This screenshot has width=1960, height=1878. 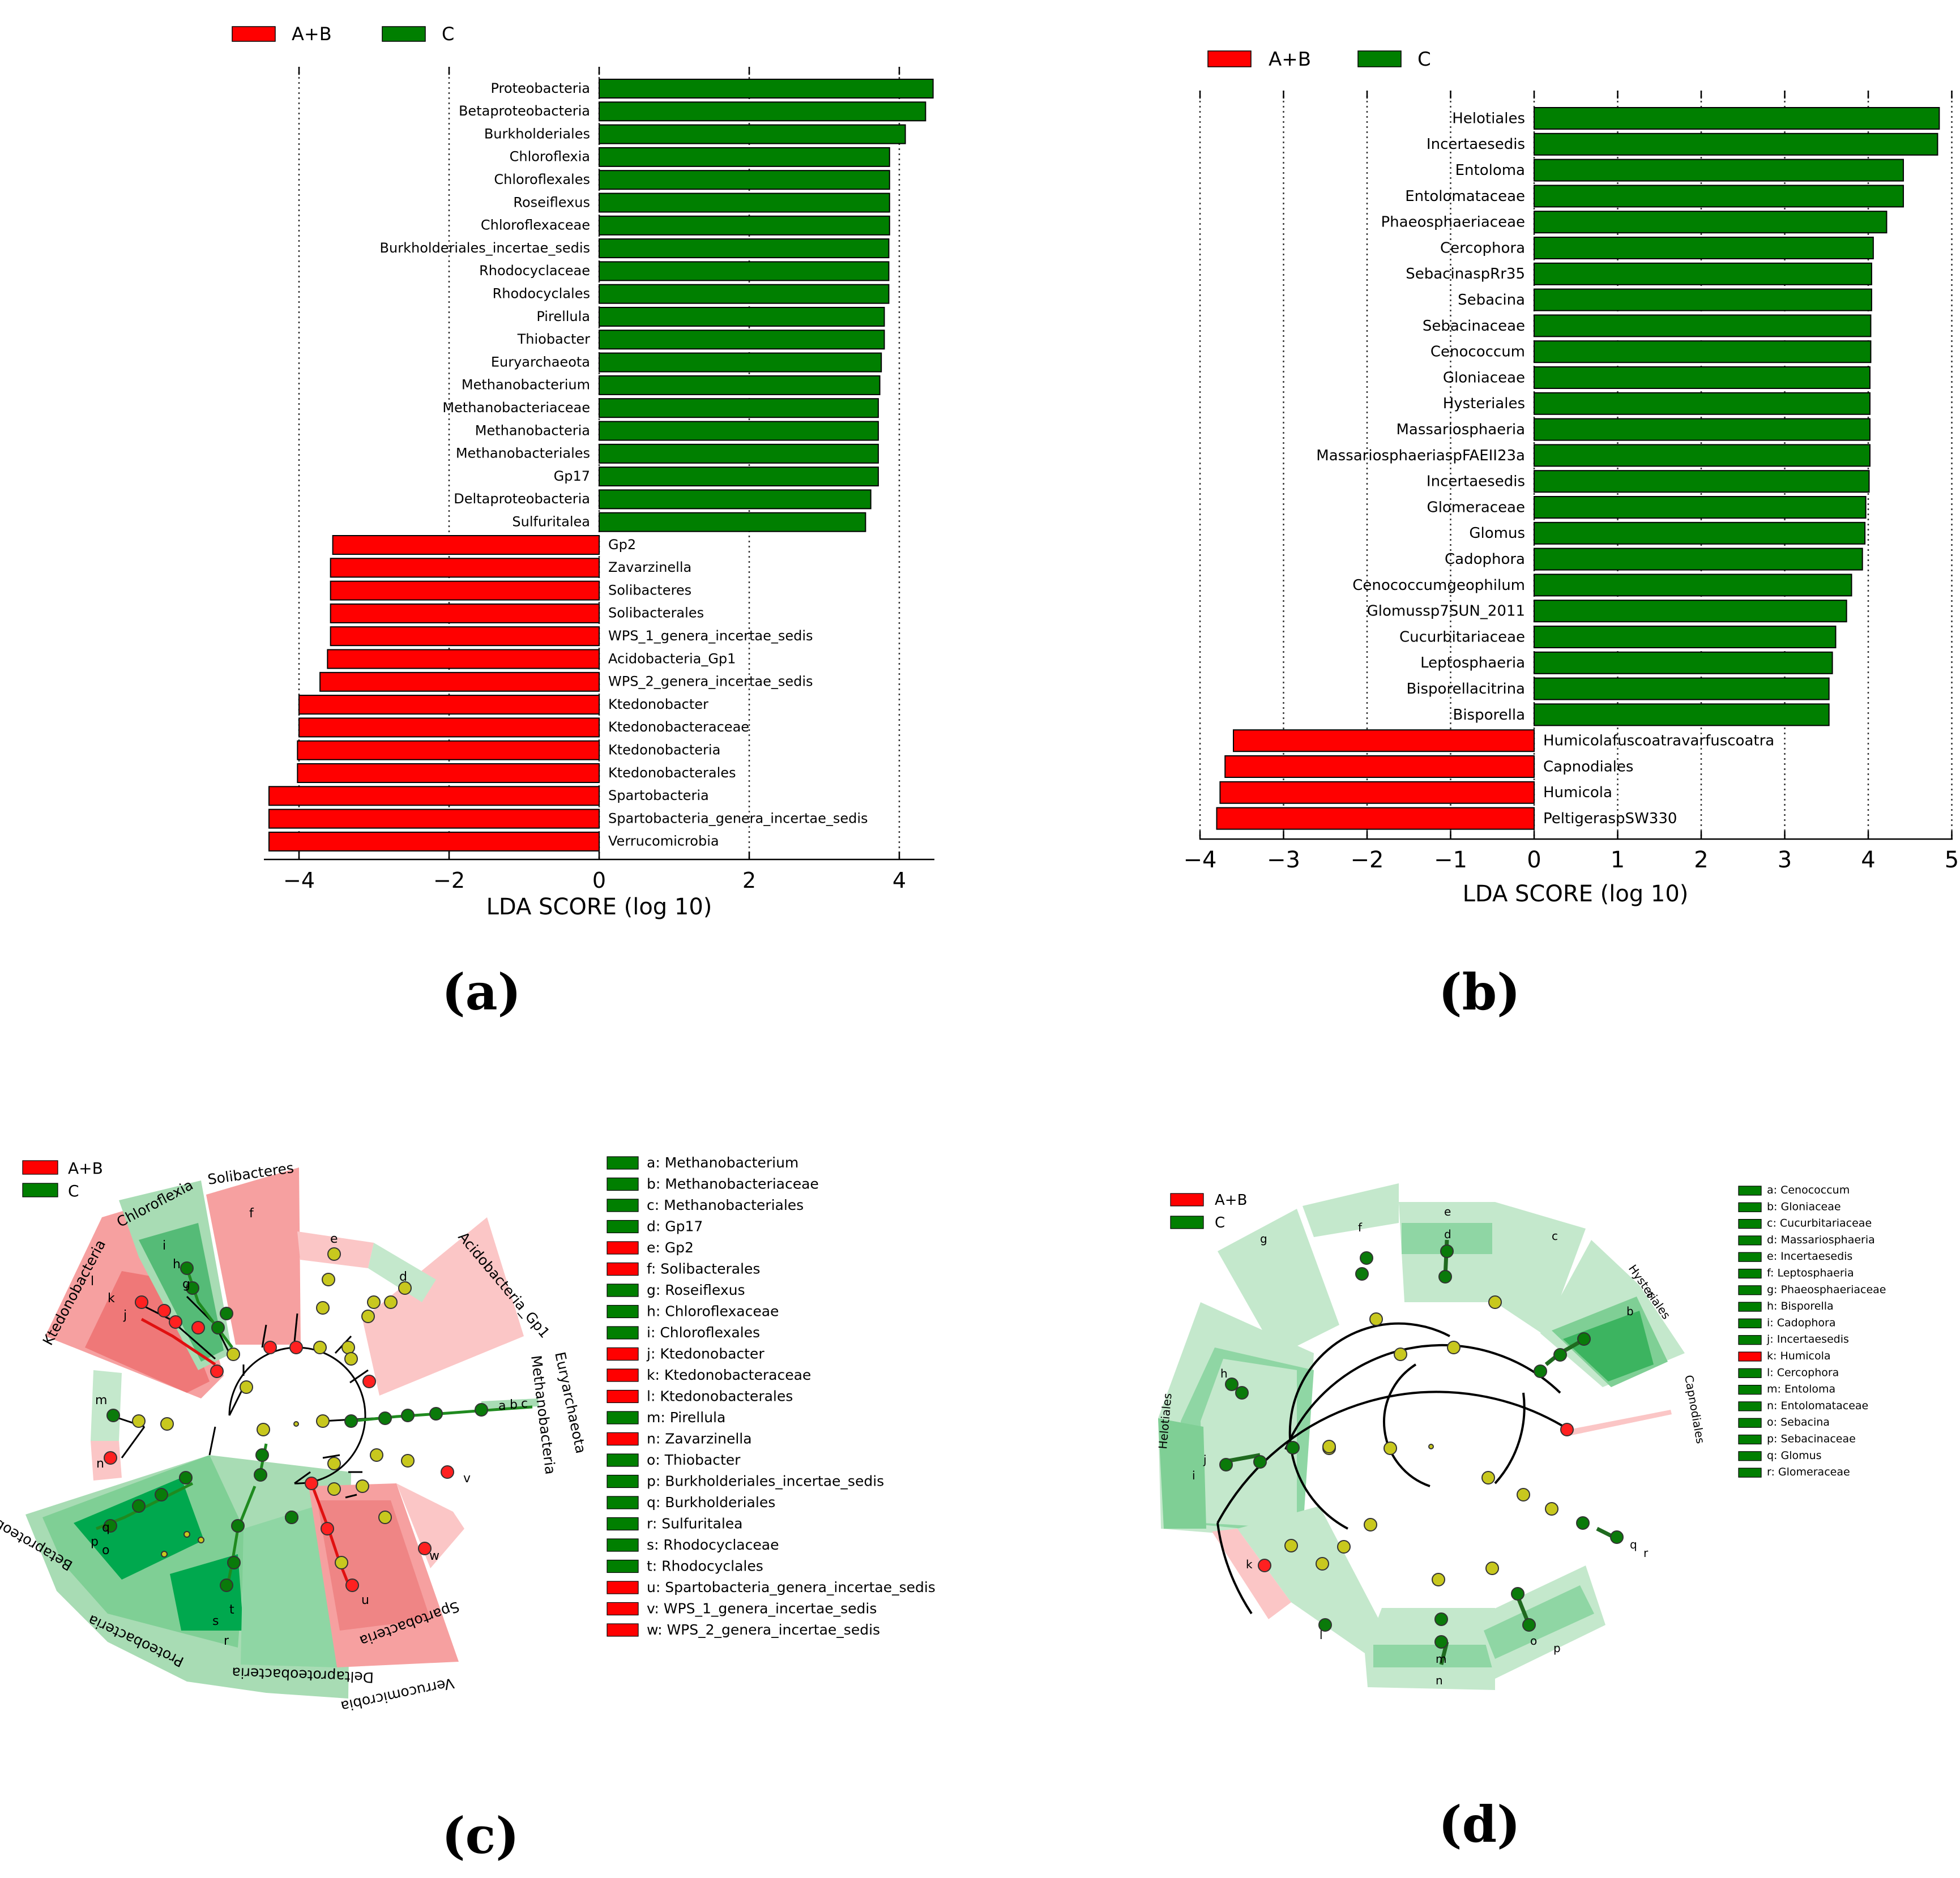 I want to click on bar-label: Methanobacteria, so click(x=532, y=430).